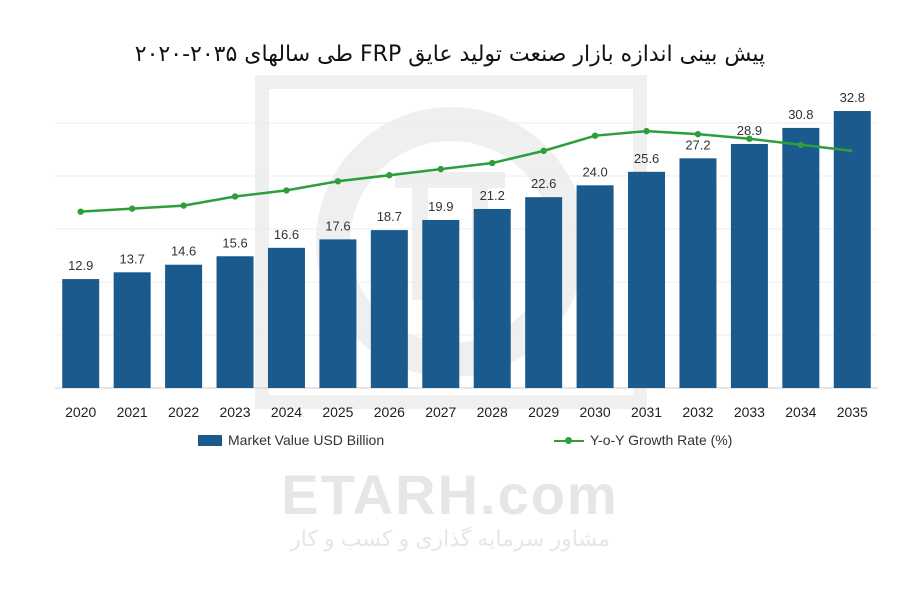  I want to click on x-tick-2021: 2021, so click(132, 412).